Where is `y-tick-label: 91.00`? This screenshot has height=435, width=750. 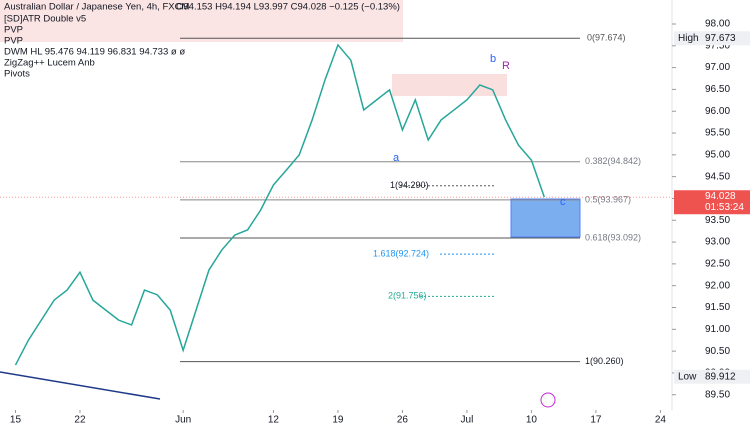
y-tick-label: 91.00 is located at coordinates (717, 329).